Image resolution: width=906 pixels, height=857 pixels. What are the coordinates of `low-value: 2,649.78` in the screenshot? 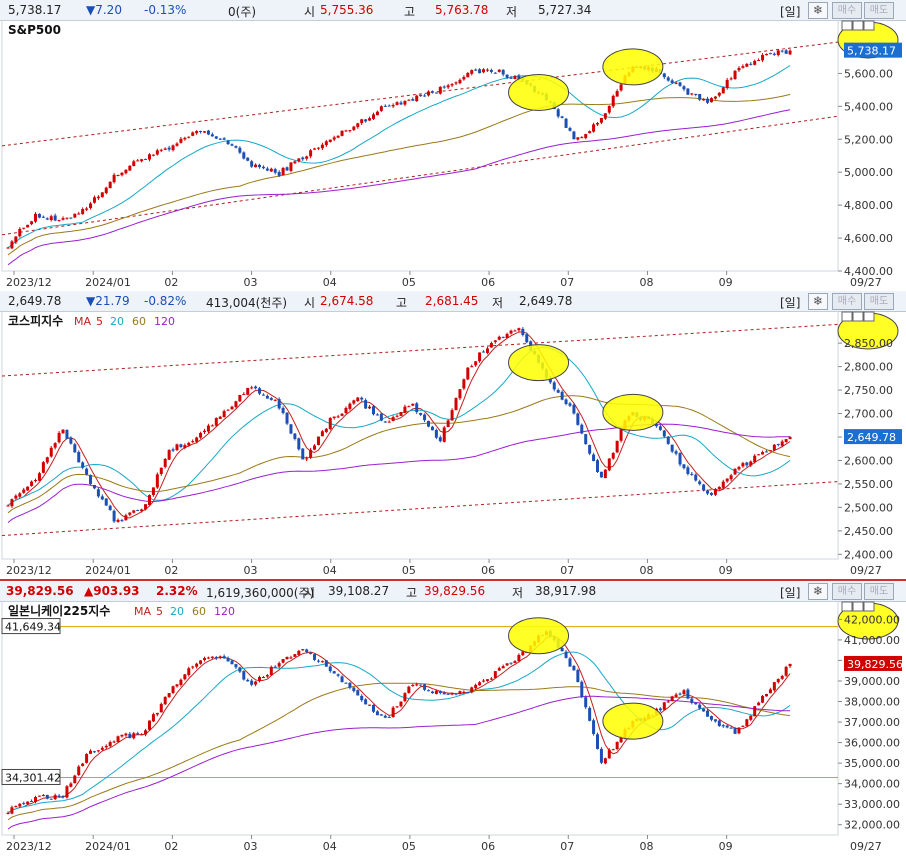 It's located at (546, 301).